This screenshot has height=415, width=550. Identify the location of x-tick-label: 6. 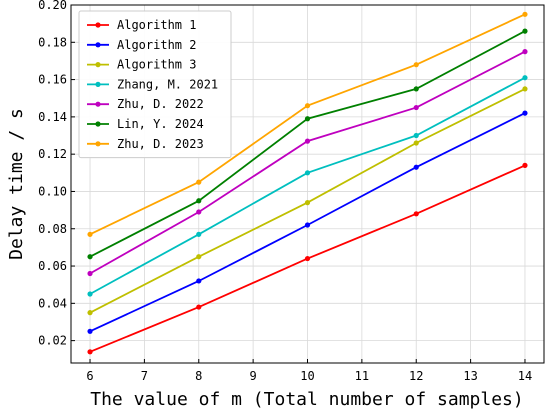
(89, 376).